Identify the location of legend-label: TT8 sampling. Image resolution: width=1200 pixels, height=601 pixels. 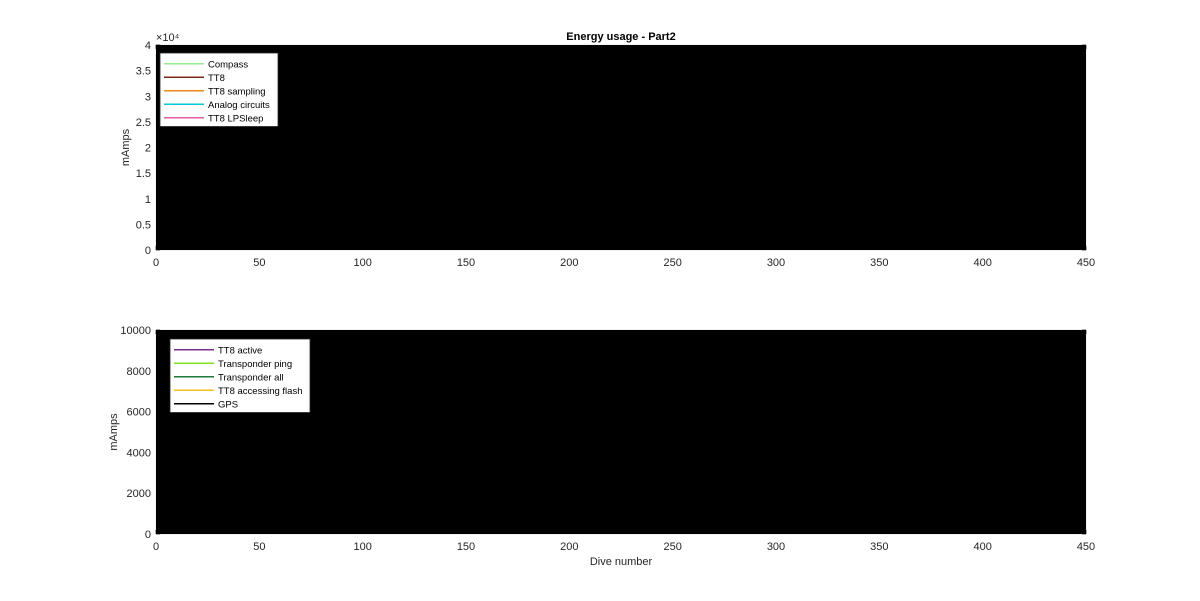
(237, 91).